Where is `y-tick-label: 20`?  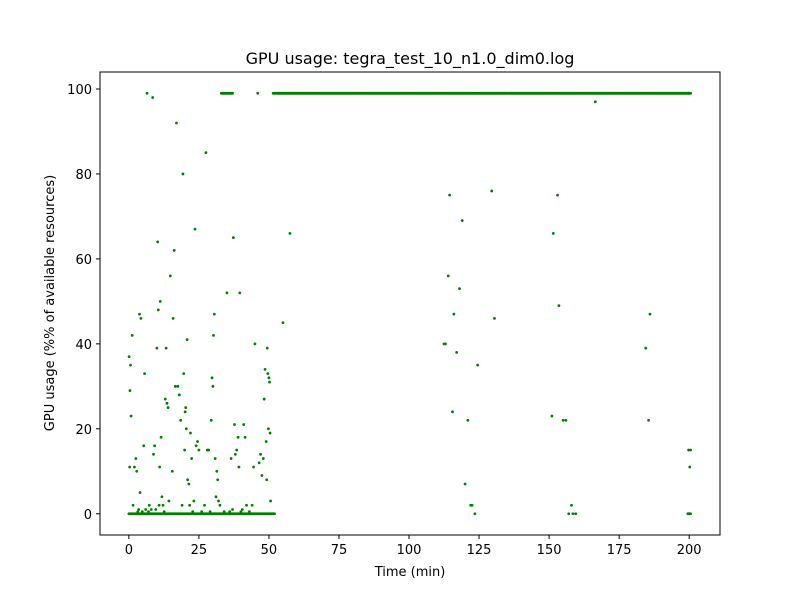
y-tick-label: 20 is located at coordinates (83, 430).